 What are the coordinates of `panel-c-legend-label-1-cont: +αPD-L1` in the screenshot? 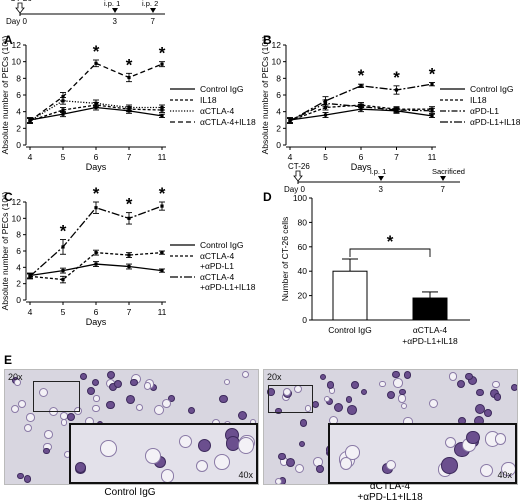 It's located at (217, 266).